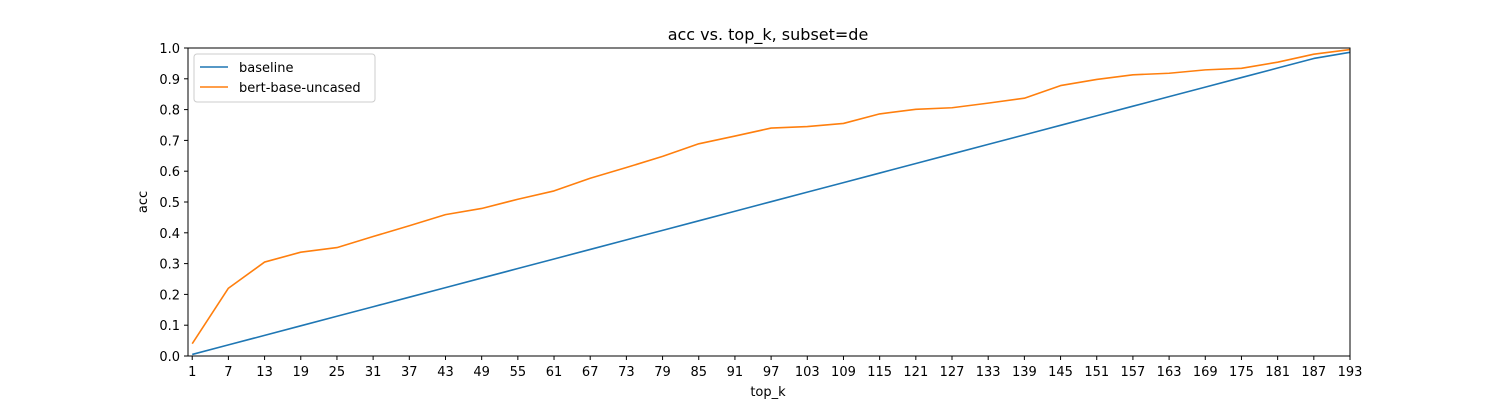  What do you see at coordinates (169, 295) in the screenshot?
I see `y-tick-label: 0.2` at bounding box center [169, 295].